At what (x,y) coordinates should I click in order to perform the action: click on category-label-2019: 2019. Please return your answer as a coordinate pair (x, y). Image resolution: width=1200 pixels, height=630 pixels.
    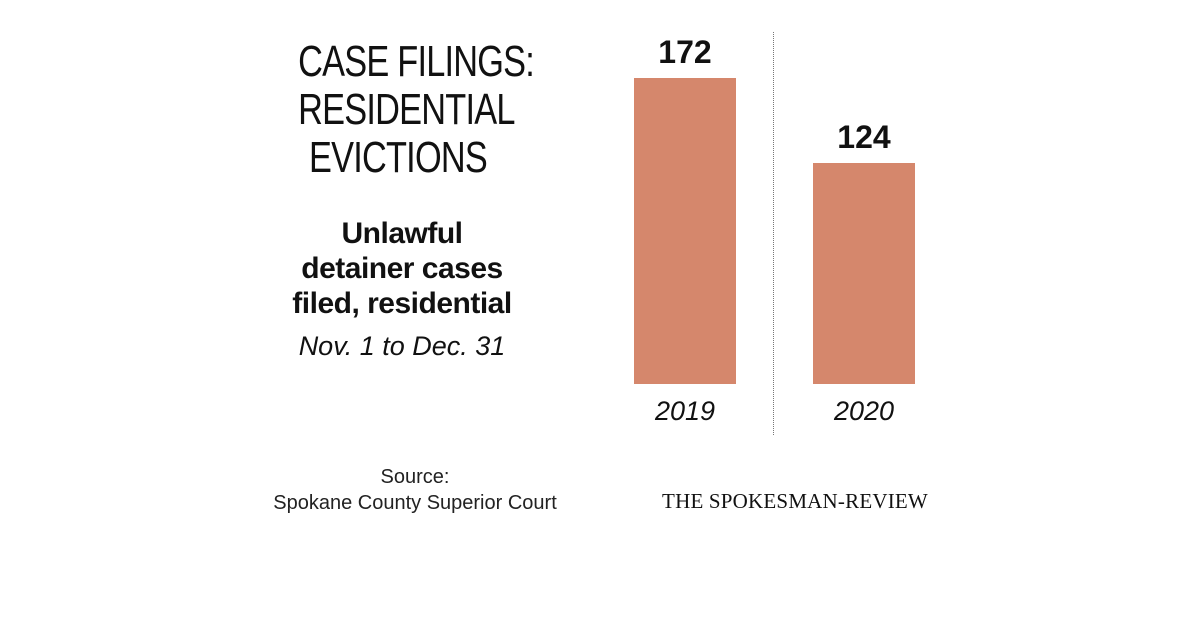
    Looking at the image, I should click on (685, 411).